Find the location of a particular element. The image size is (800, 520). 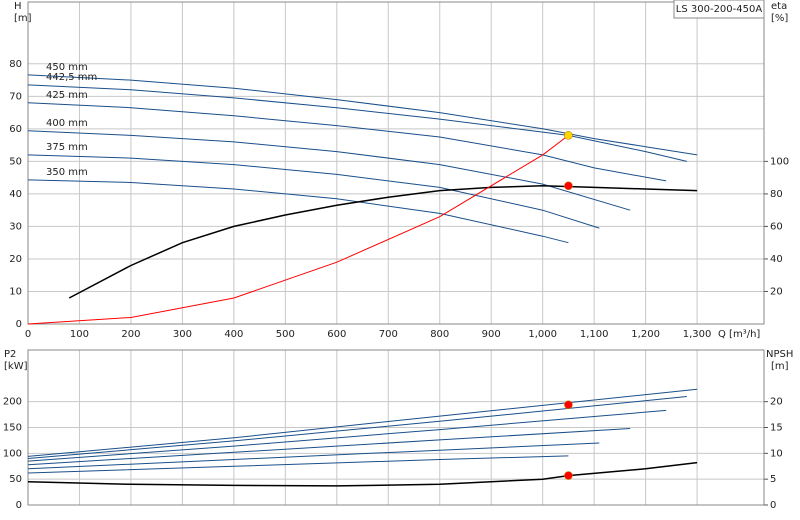

x-tick-label: 800 is located at coordinates (439, 334).